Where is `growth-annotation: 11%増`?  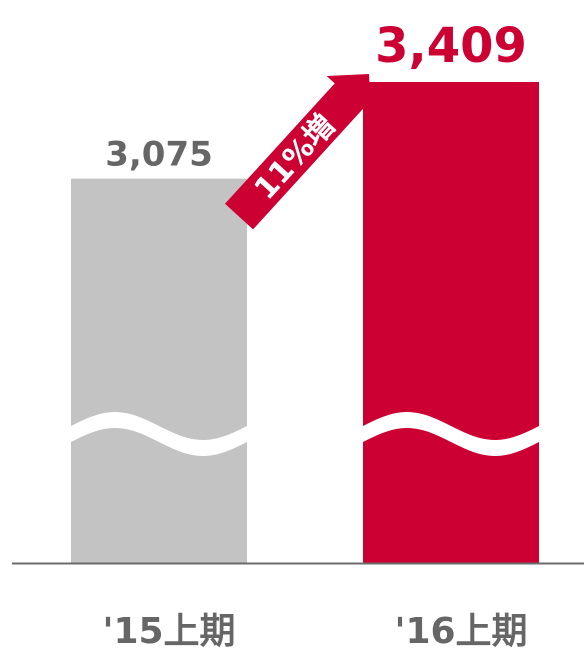 growth-annotation: 11%増 is located at coordinates (295, 157).